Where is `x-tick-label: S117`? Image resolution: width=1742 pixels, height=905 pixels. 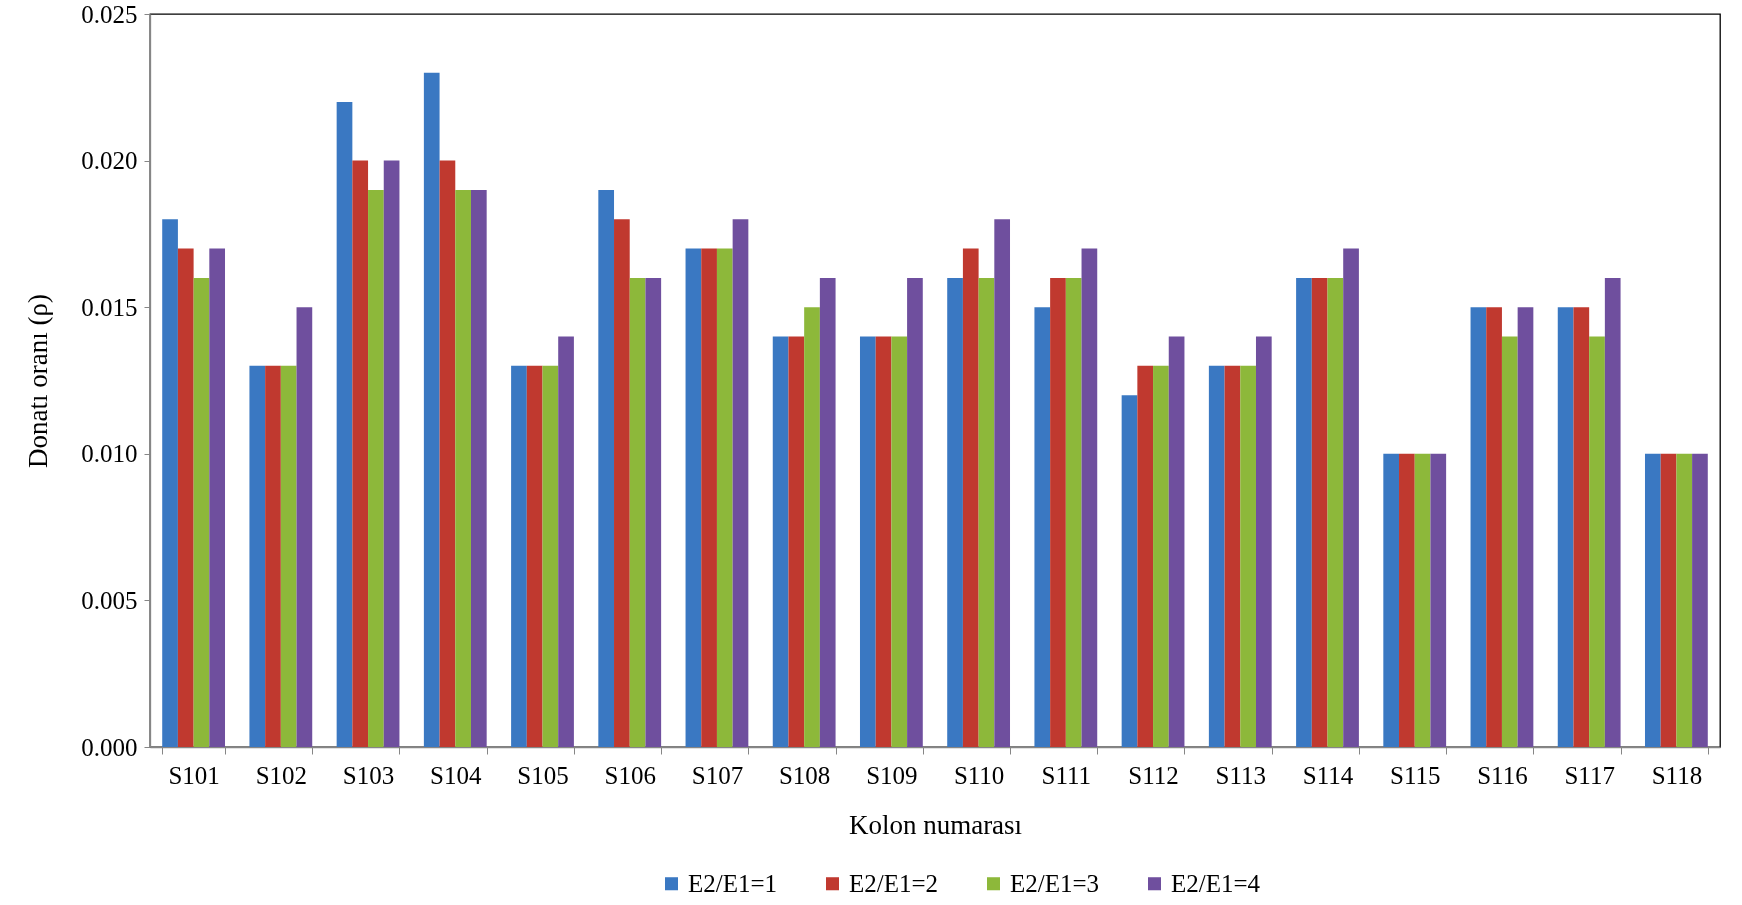
x-tick-label: S117 is located at coordinates (1589, 775).